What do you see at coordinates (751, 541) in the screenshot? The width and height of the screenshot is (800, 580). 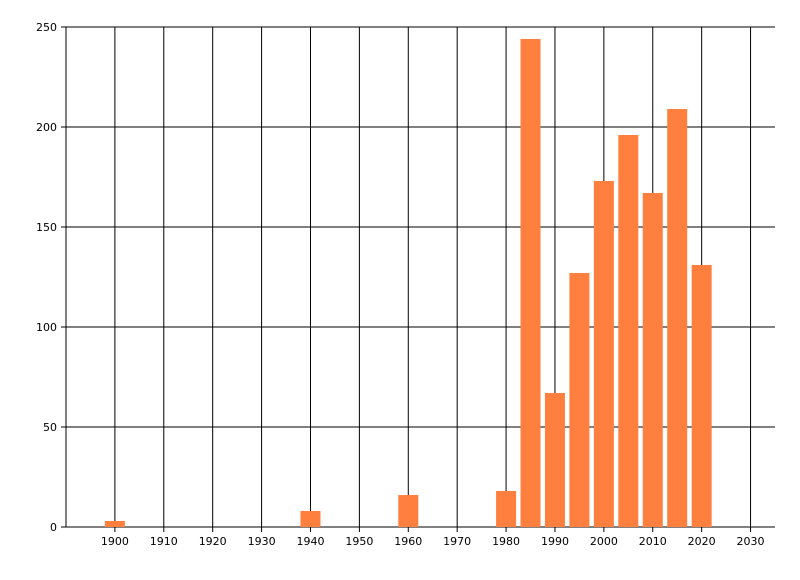 I see `x-tick-label: 2030` at bounding box center [751, 541].